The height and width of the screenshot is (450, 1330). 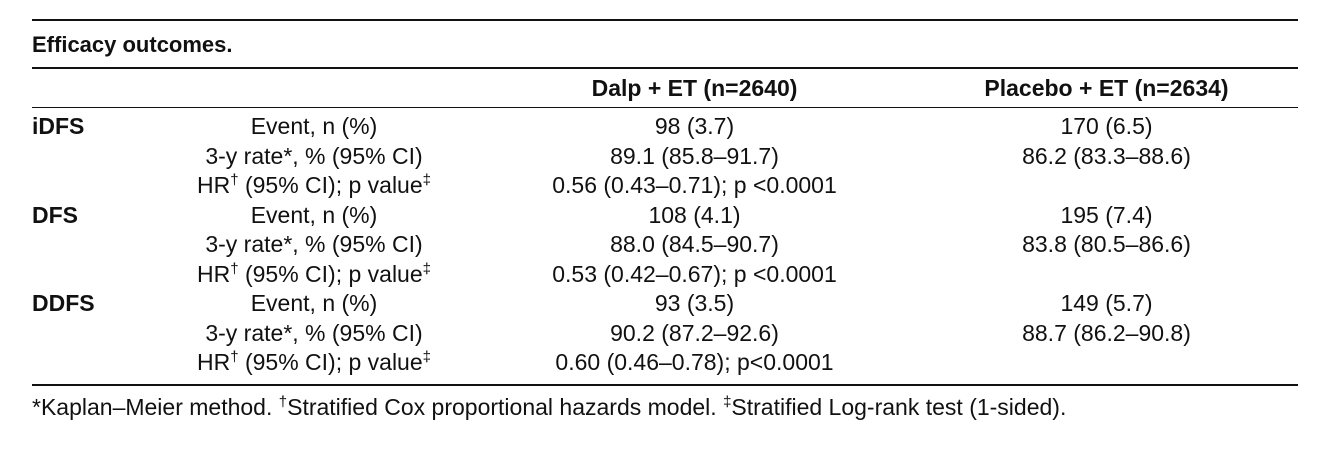 I want to click on placebo-cell: 88.7 (86.2–90.8), so click(x=1106, y=332).